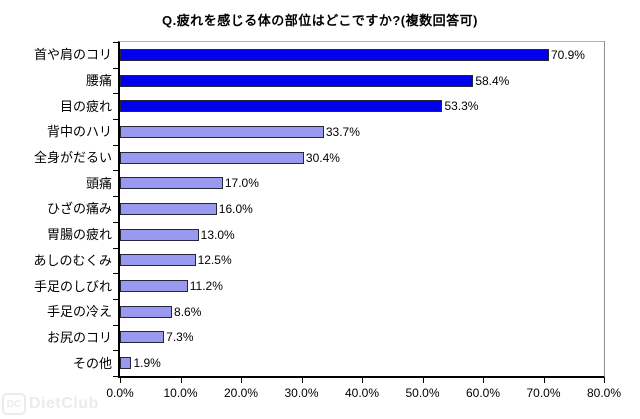  What do you see at coordinates (483, 393) in the screenshot?
I see `x-axis-label: 60.0%` at bounding box center [483, 393].